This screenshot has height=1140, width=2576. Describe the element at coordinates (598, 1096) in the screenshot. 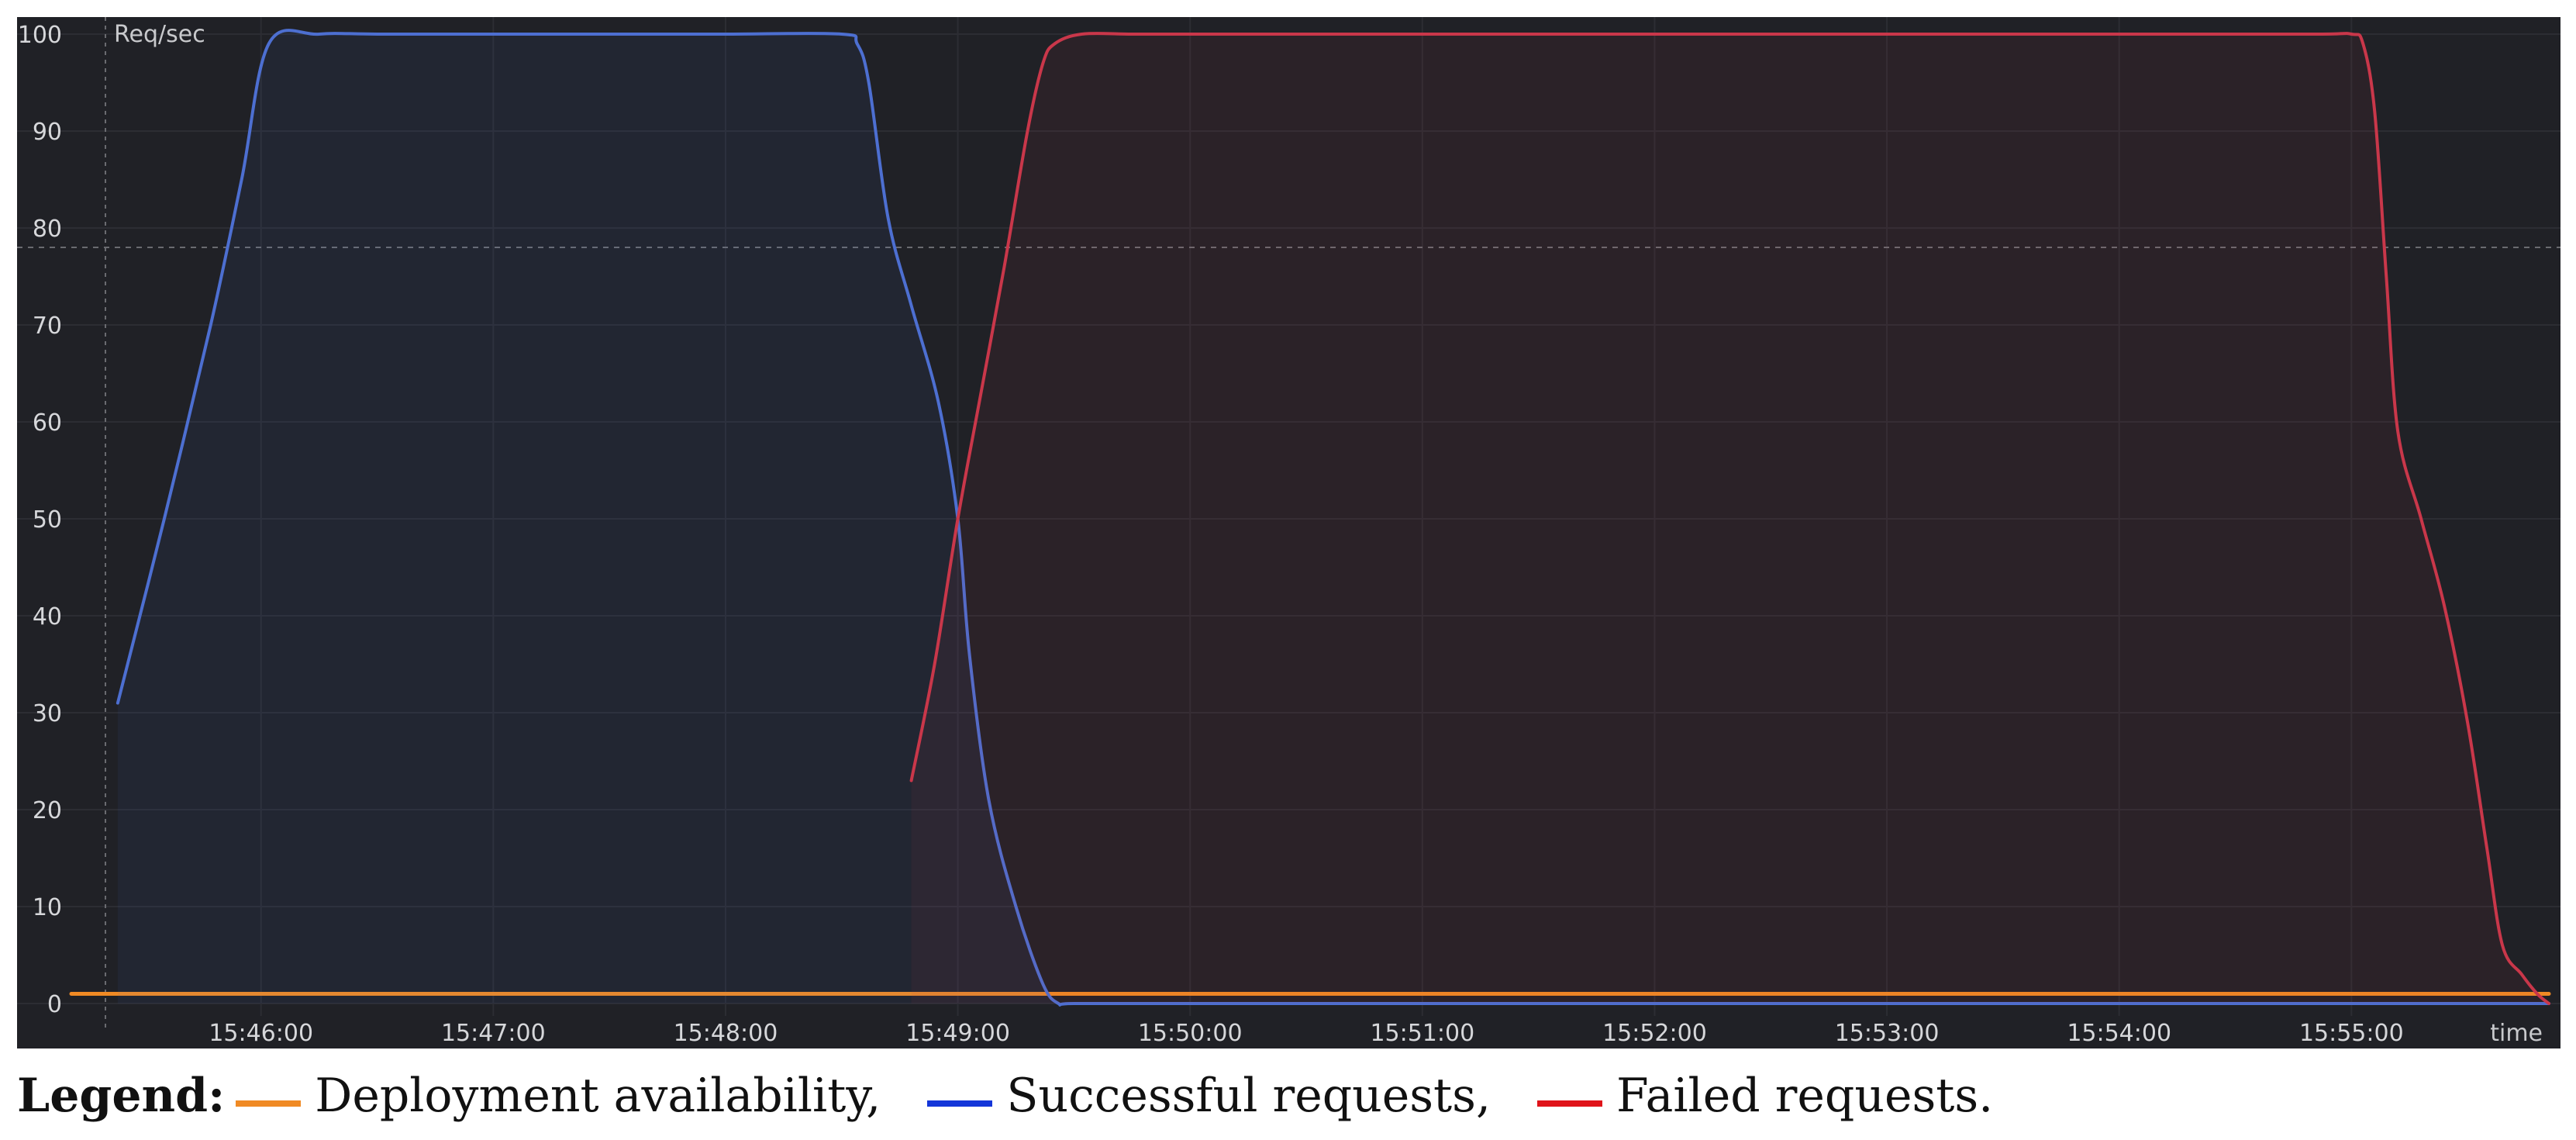

I see `legend-label-availability: Deployment availability,` at that location.